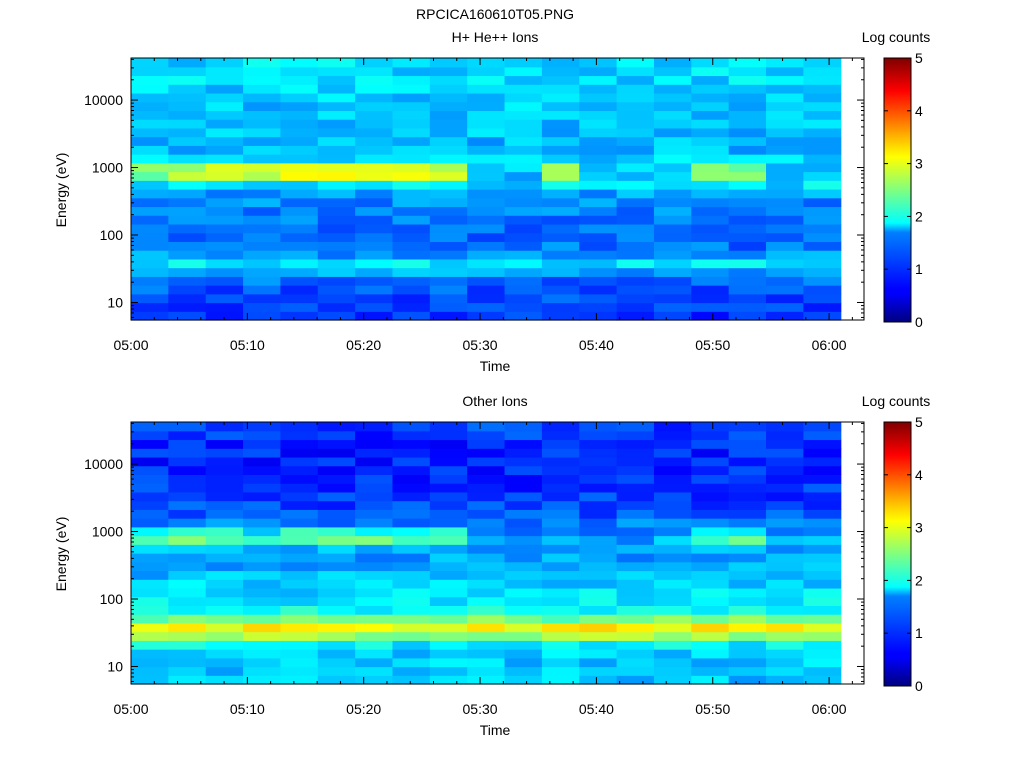 This screenshot has width=1024, height=768. I want to click on x-tick-label: 05:40, so click(596, 345).